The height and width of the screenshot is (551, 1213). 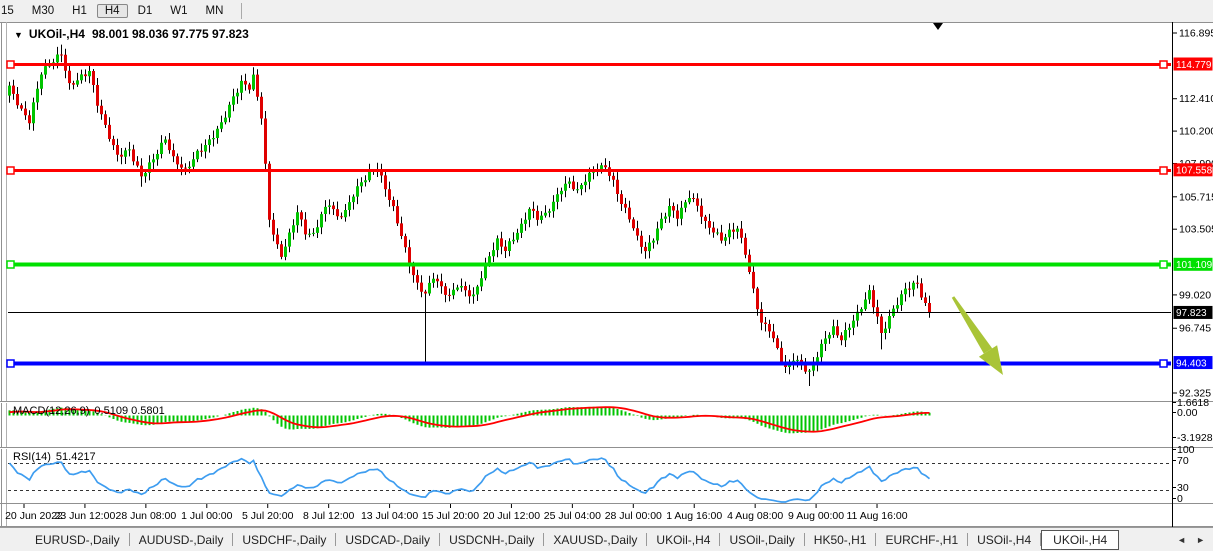 I want to click on x-axis-label: 23 Jun 12:00, so click(x=85, y=516).